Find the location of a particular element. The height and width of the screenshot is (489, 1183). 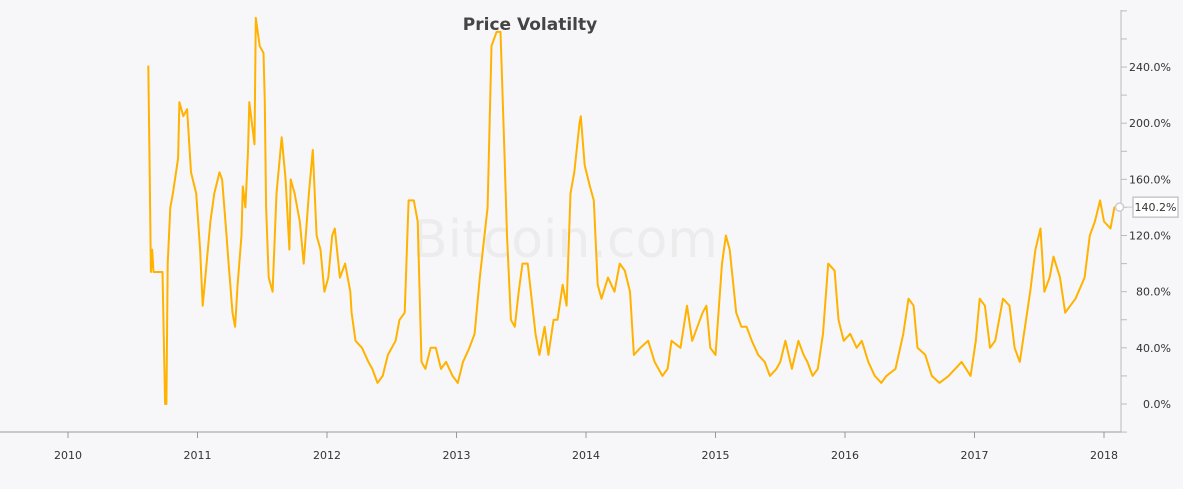

chart-title: Price Volatilty is located at coordinates (530, 25).